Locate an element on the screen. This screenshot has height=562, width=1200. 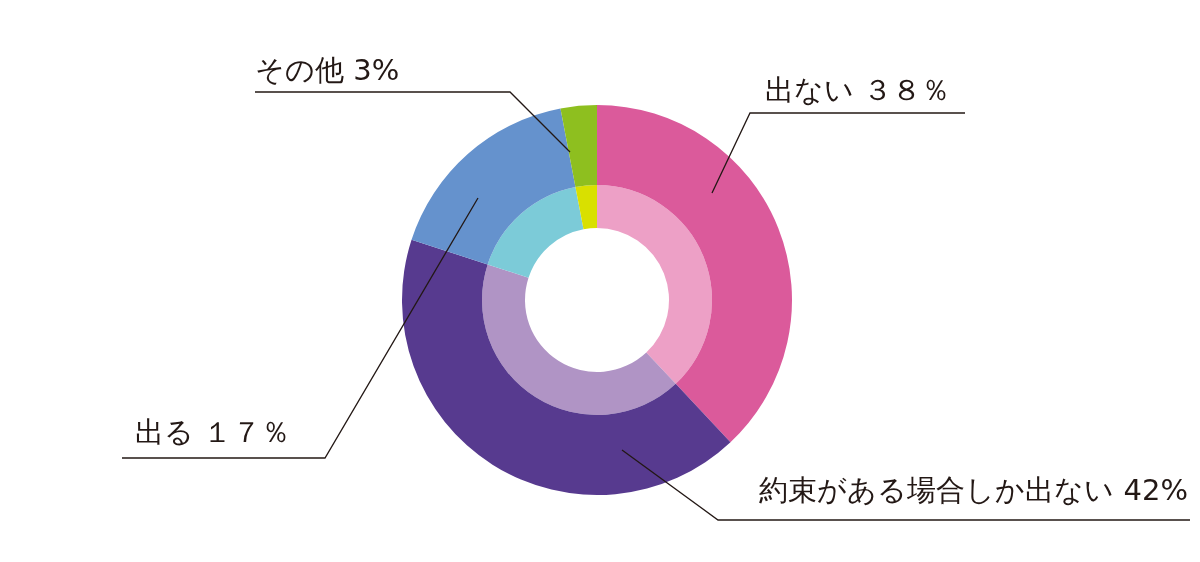
text: 3% is located at coordinates (376, 70).